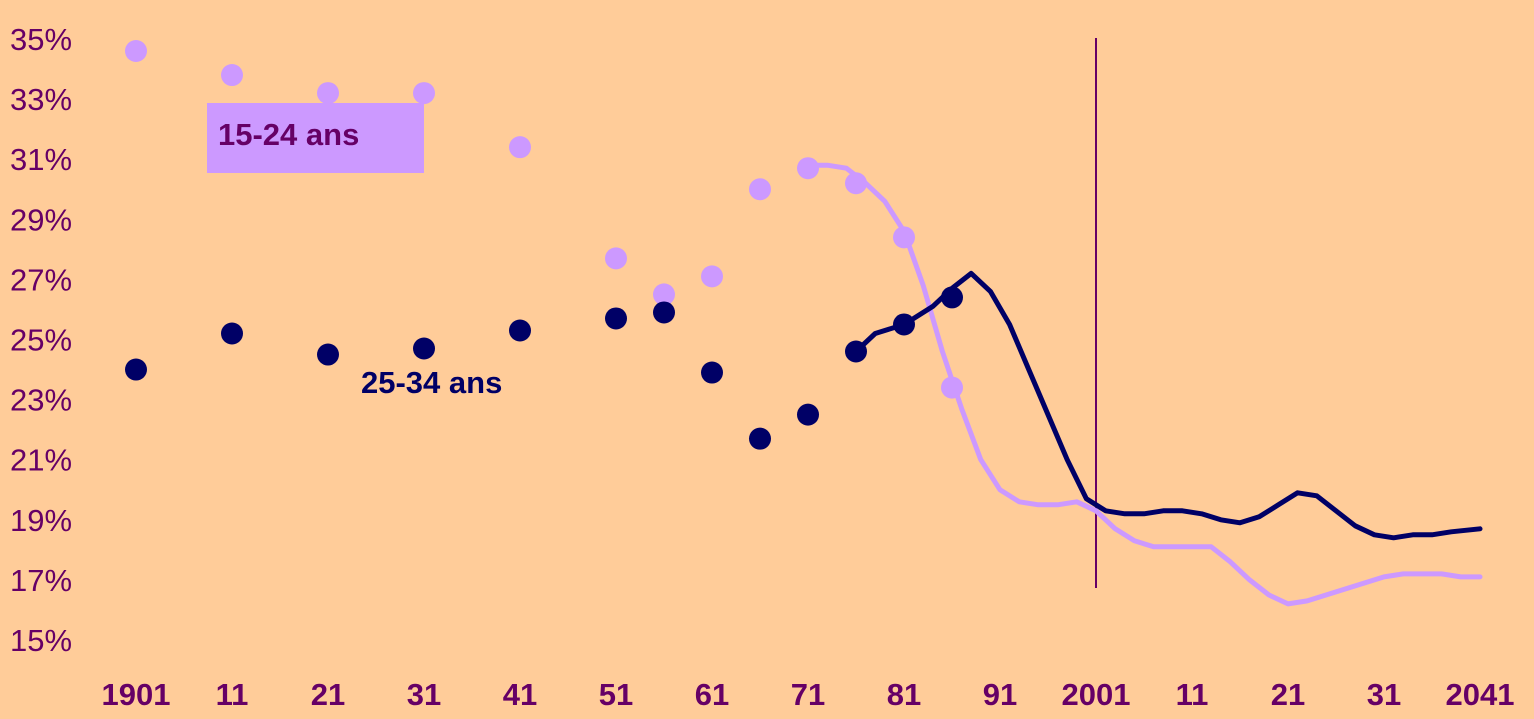 Image resolution: width=1534 pixels, height=719 pixels. Describe the element at coordinates (41, 520) in the screenshot. I see `y-tick-label: 19%` at that location.